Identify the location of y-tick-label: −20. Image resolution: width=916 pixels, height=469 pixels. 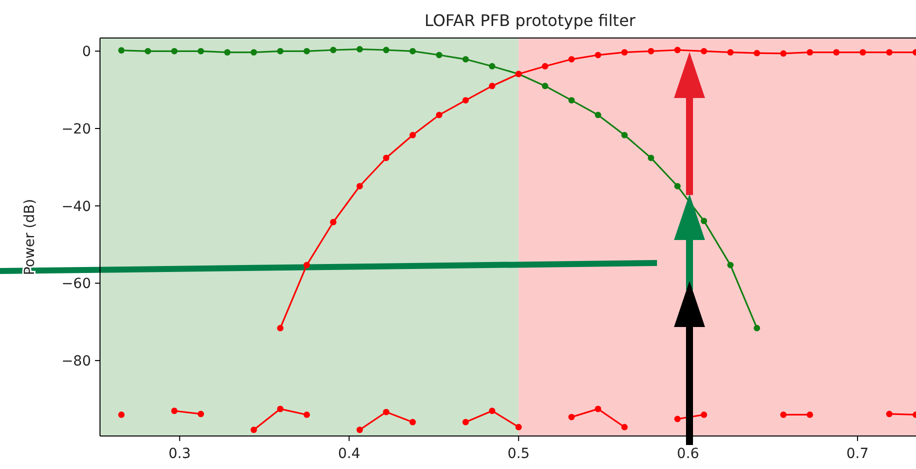
(76, 130).